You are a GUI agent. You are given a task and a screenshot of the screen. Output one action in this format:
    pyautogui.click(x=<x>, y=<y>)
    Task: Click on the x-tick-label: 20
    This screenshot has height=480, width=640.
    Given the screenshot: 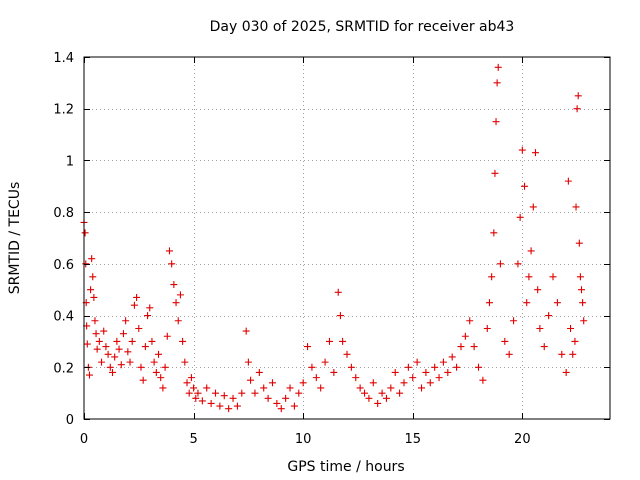 What is the action you would take?
    pyautogui.click(x=522, y=439)
    